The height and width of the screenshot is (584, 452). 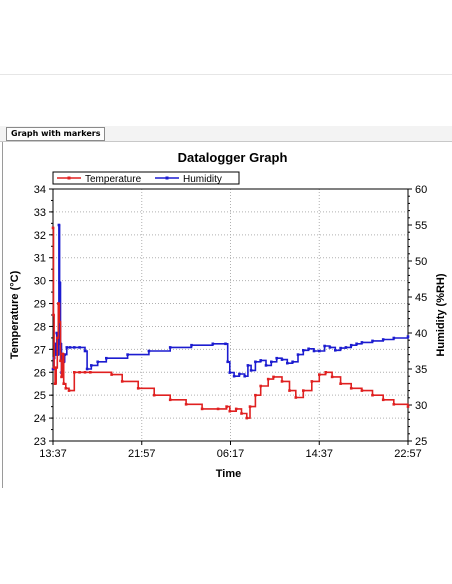 I want to click on y-left-axis-label: Temperature (°C), so click(x=15, y=314).